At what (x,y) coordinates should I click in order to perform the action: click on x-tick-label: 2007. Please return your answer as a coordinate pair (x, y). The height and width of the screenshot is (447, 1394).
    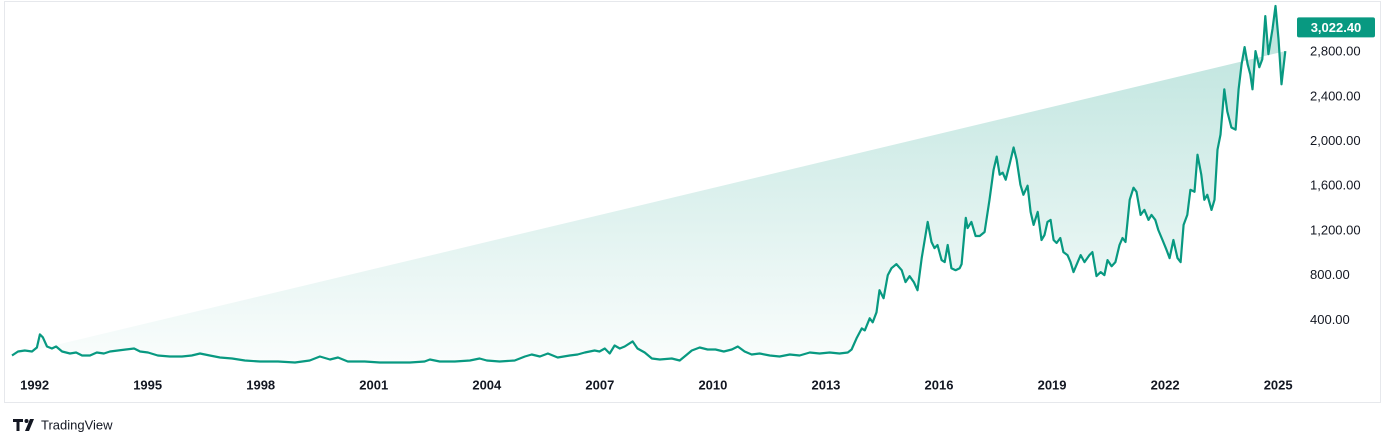
    Looking at the image, I should click on (599, 384).